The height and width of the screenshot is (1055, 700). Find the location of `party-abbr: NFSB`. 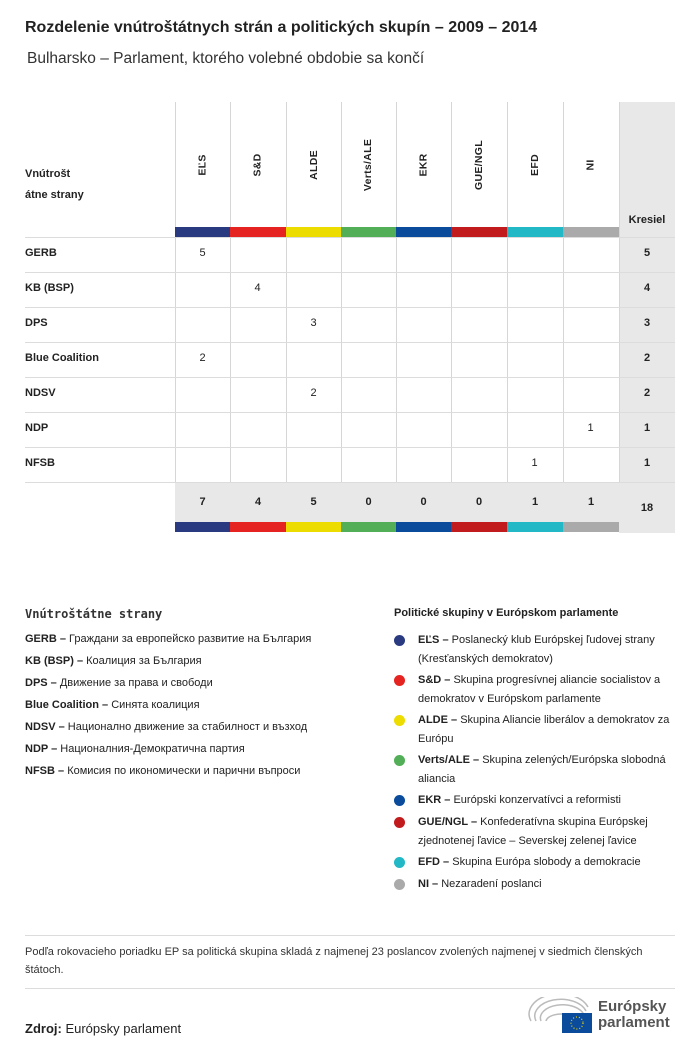

party-abbr: NFSB is located at coordinates (40, 771).